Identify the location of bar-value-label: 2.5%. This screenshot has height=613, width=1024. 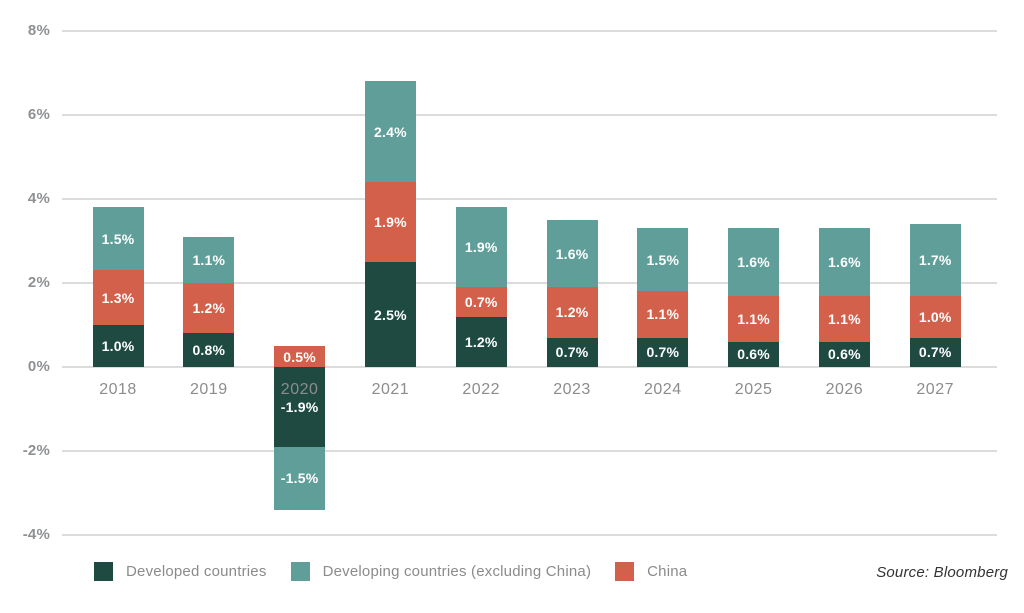
(390, 314).